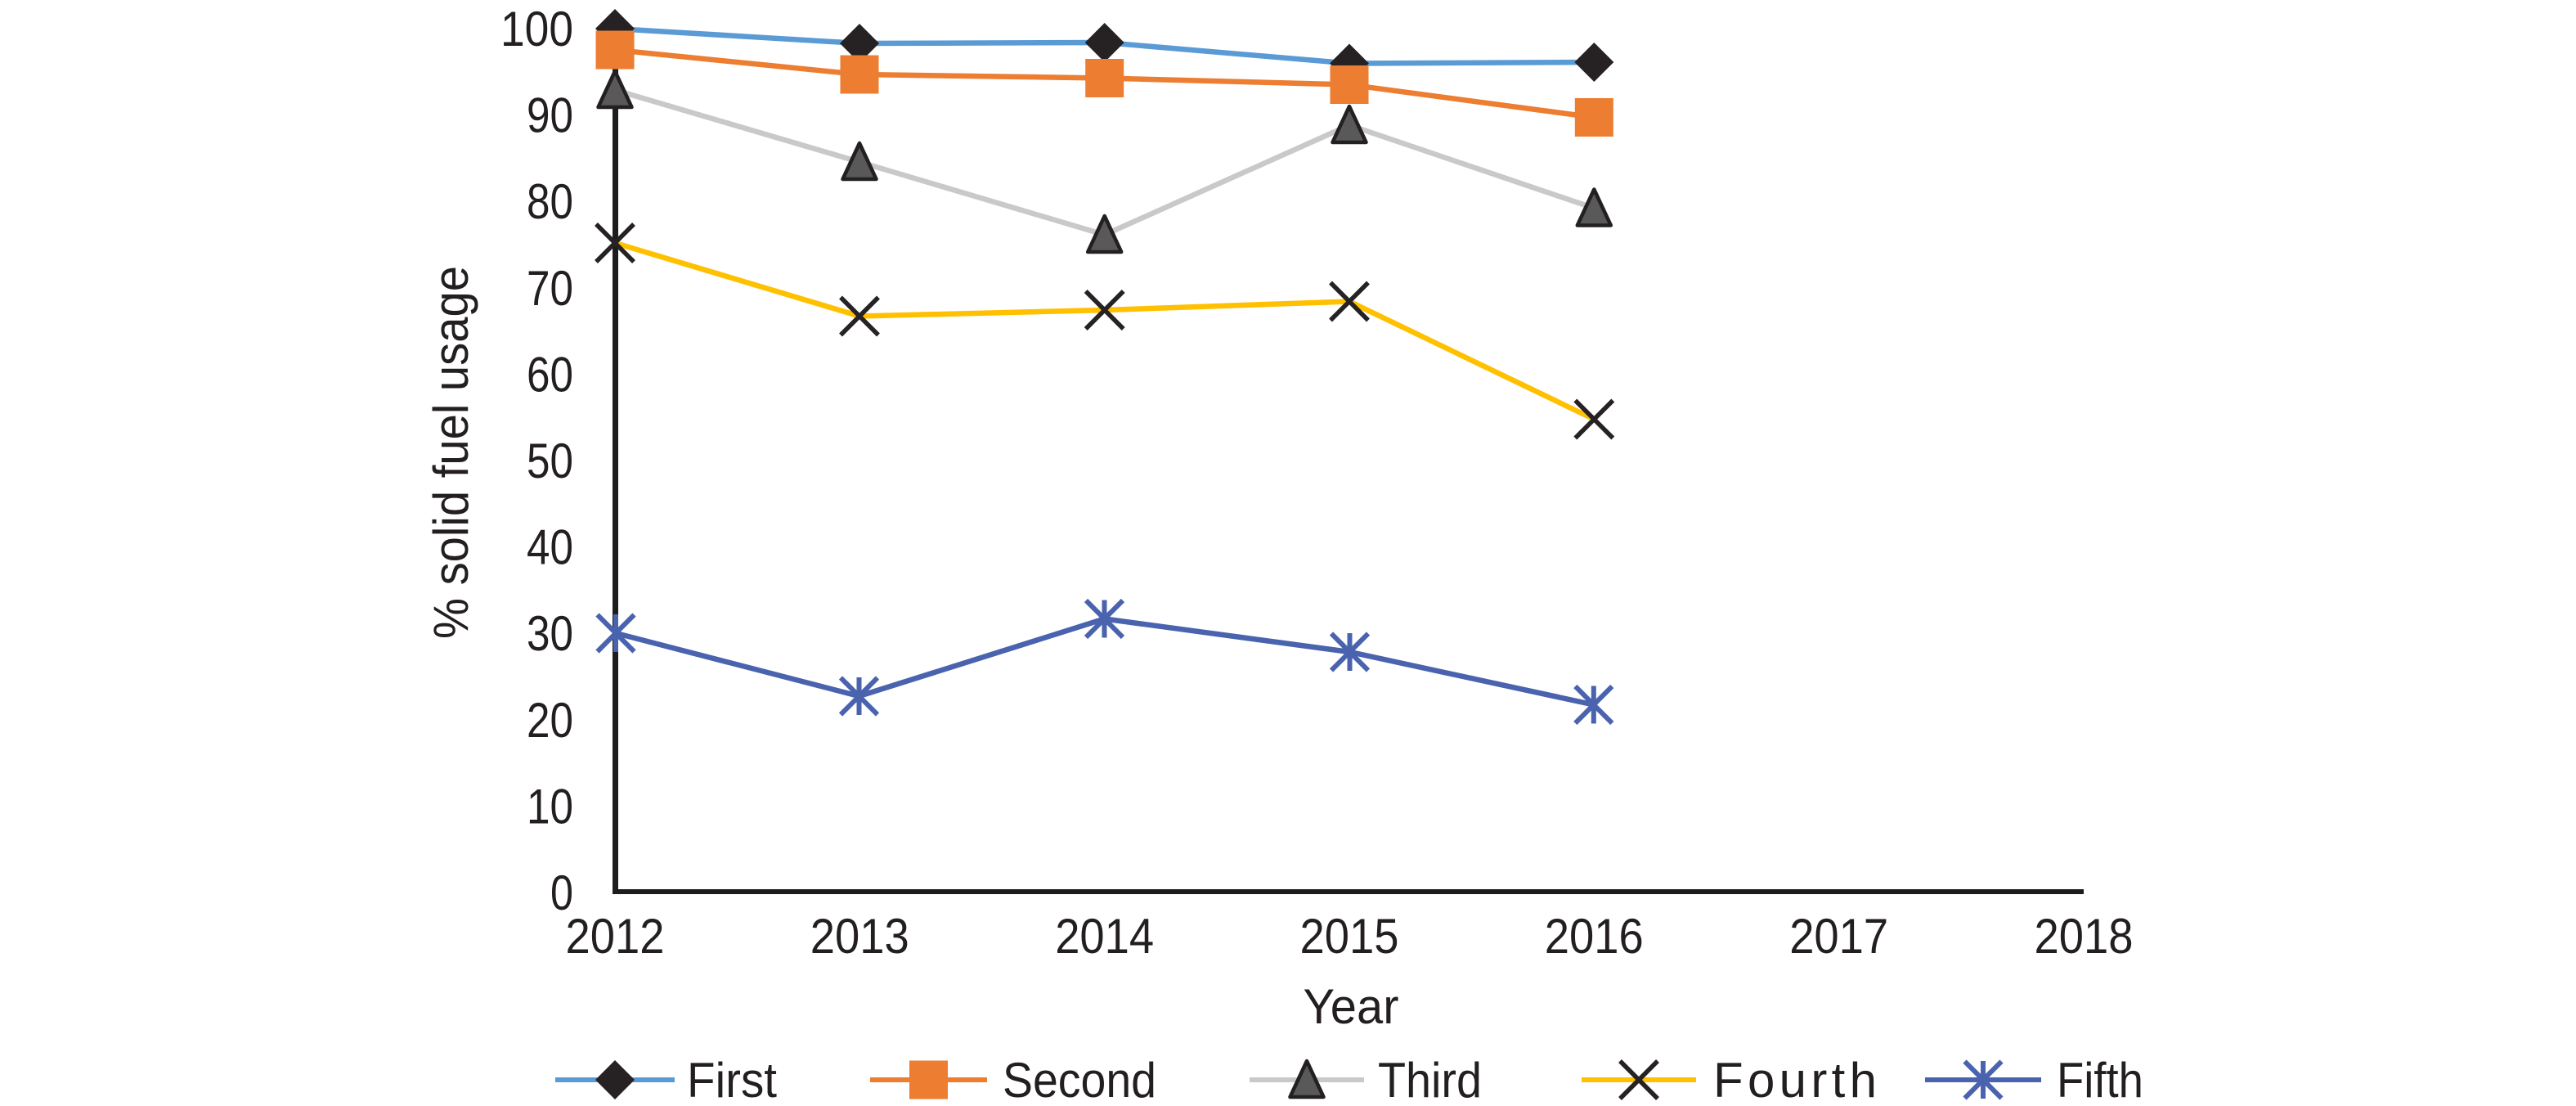 The width and height of the screenshot is (2576, 1106). I want to click on svg-text: 2013, so click(860, 936).